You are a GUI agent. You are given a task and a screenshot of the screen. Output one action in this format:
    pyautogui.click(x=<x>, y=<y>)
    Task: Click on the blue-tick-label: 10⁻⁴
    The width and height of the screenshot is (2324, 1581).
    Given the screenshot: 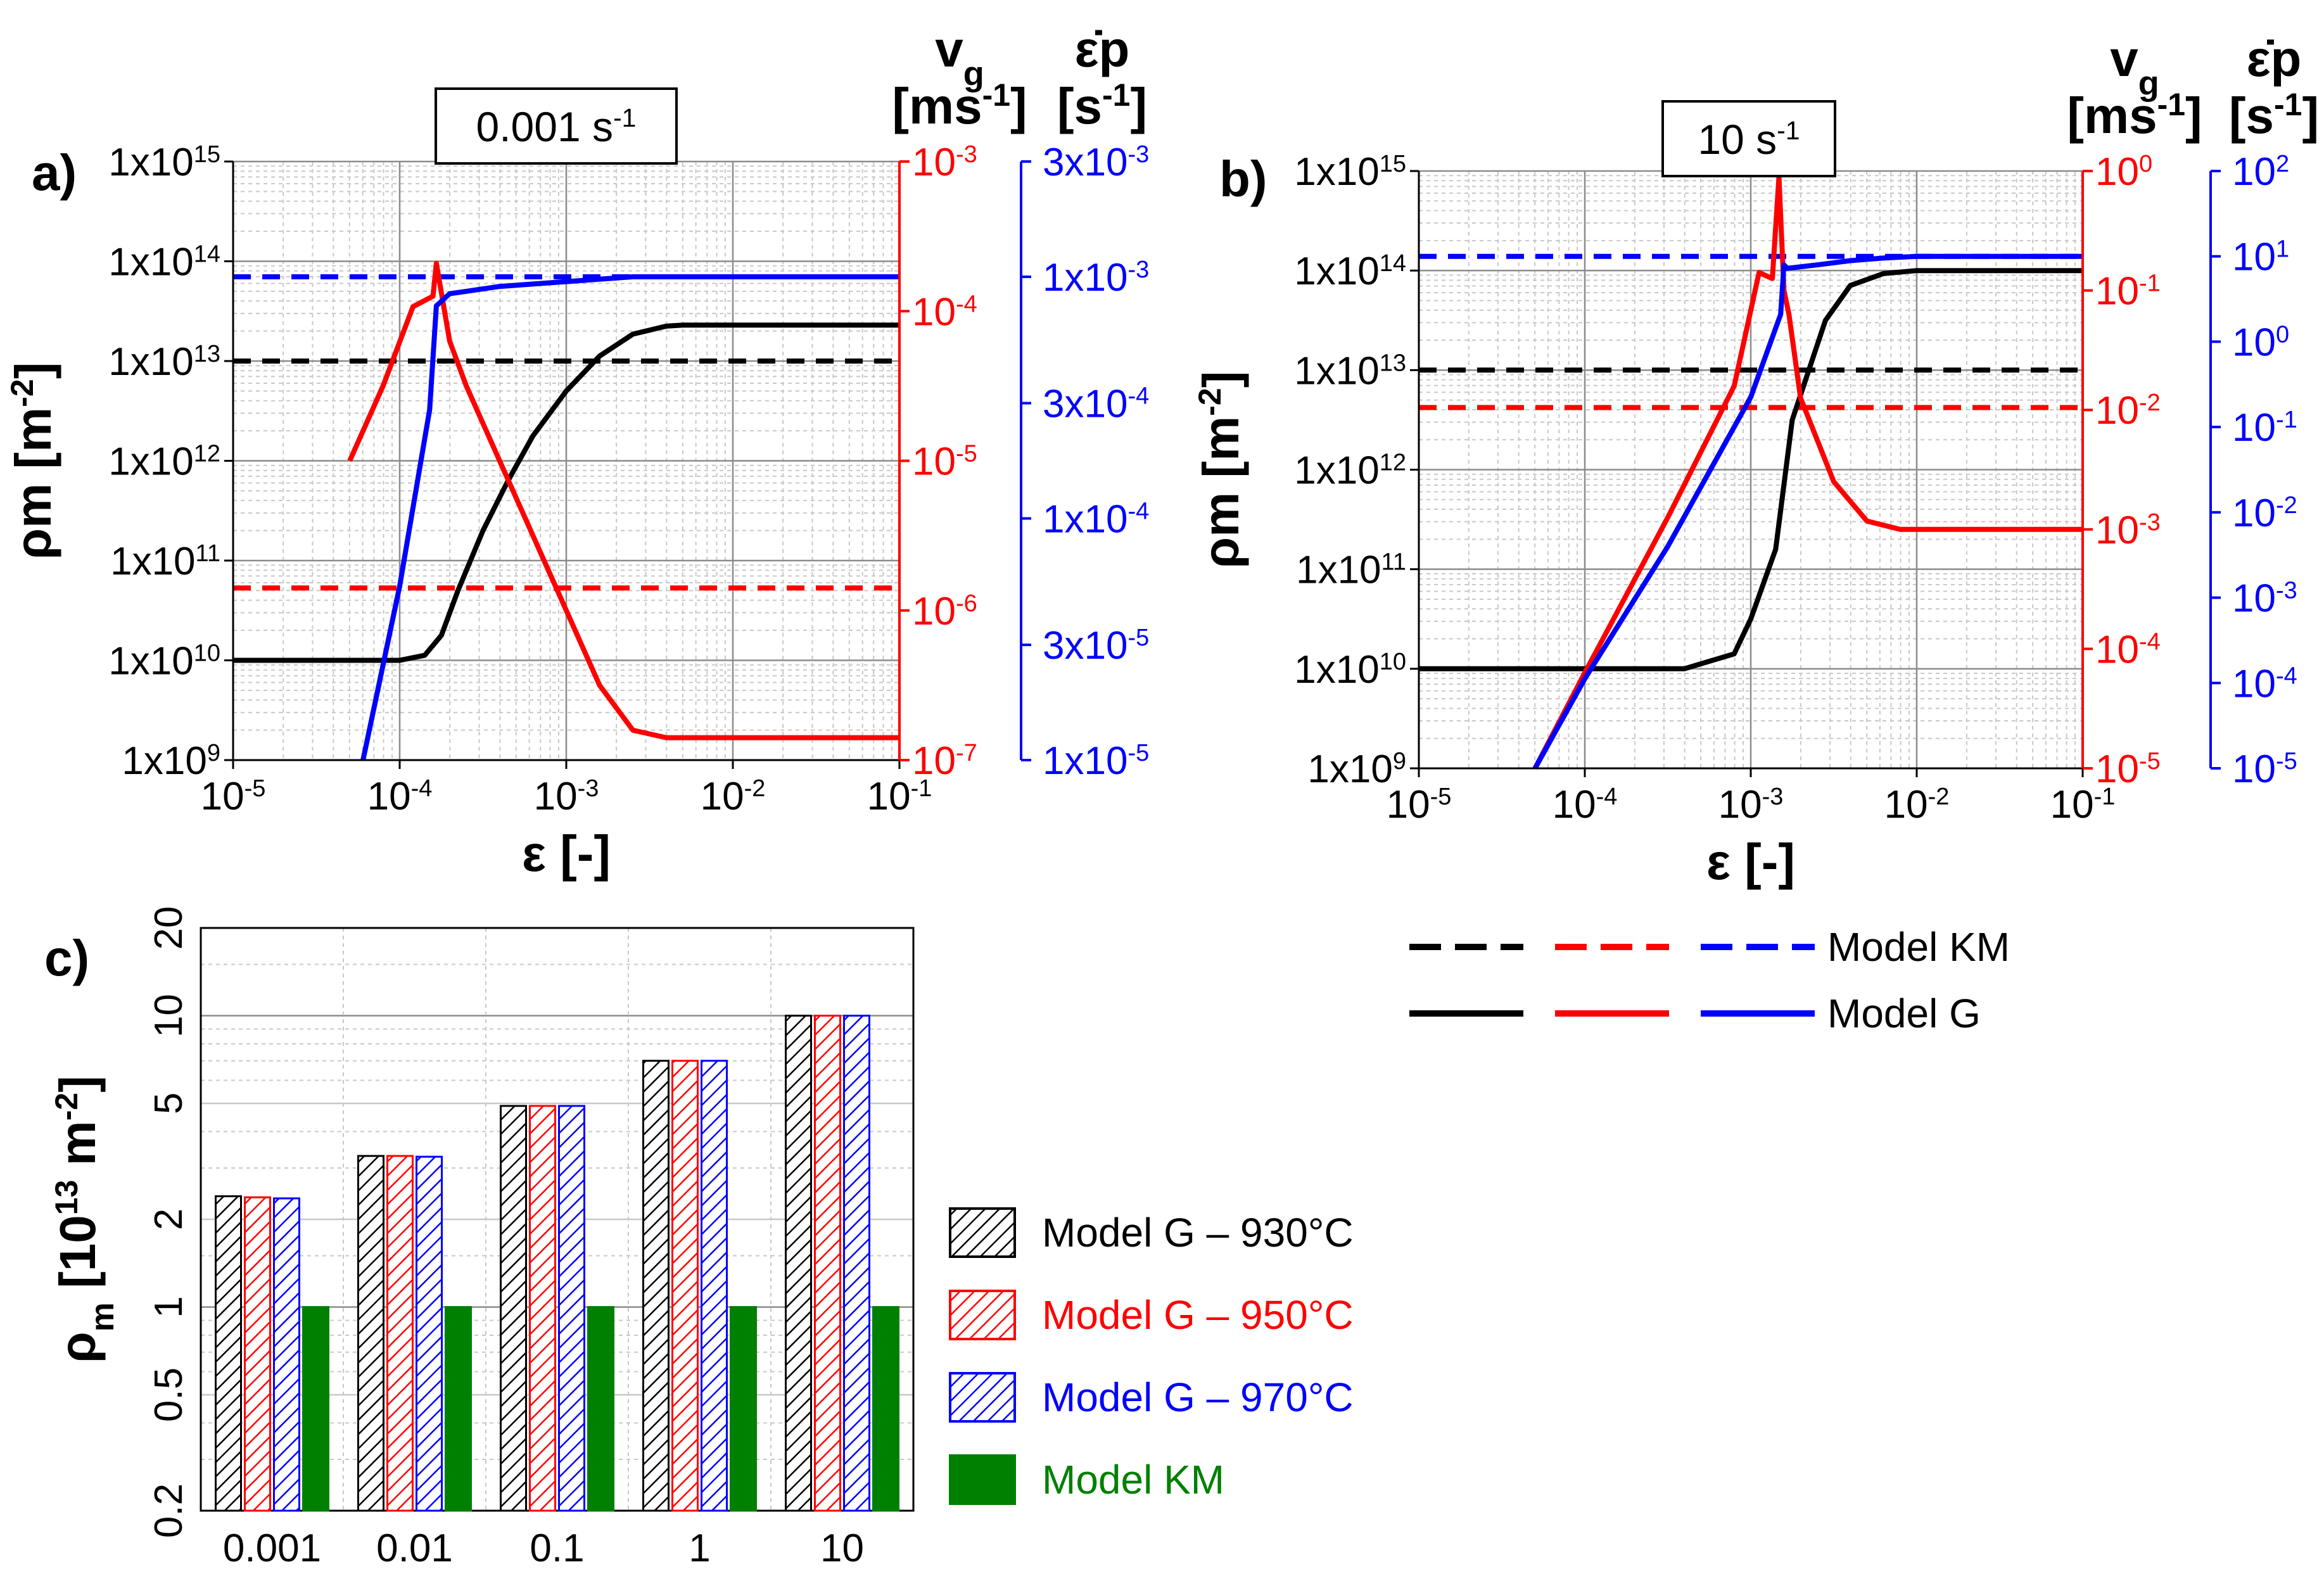 What is the action you would take?
    pyautogui.click(x=2264, y=684)
    